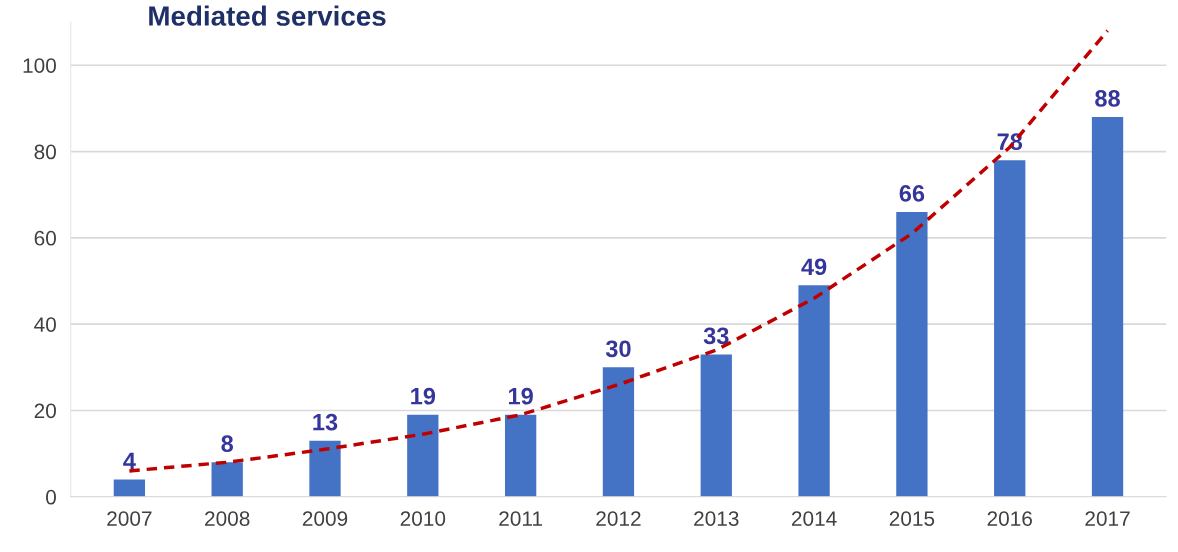 Image resolution: width=1178 pixels, height=552 pixels. I want to click on x-tick-label: 2014, so click(814, 518).